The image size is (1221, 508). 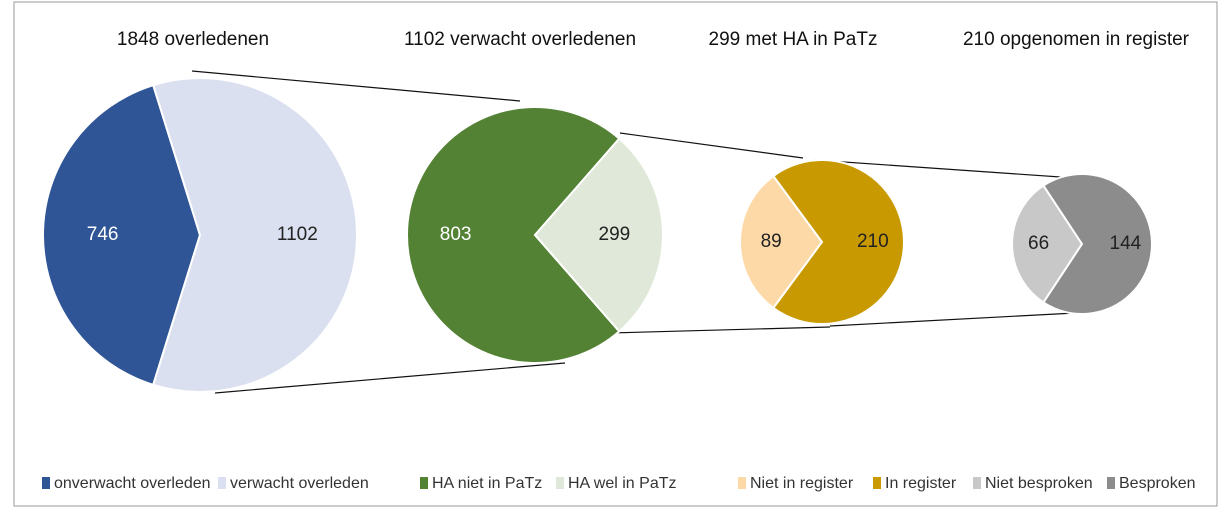 I want to click on legend-label: Niet in register, so click(x=802, y=483).